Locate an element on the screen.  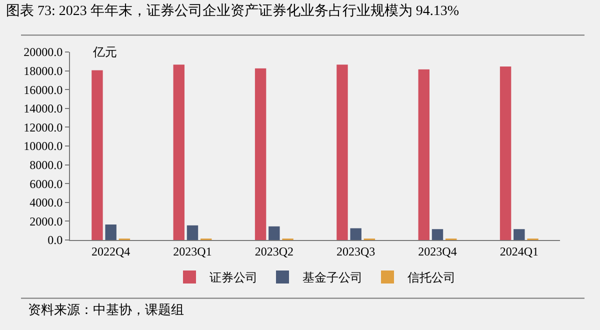
legend-label: 基金子公司 is located at coordinates (332, 277).